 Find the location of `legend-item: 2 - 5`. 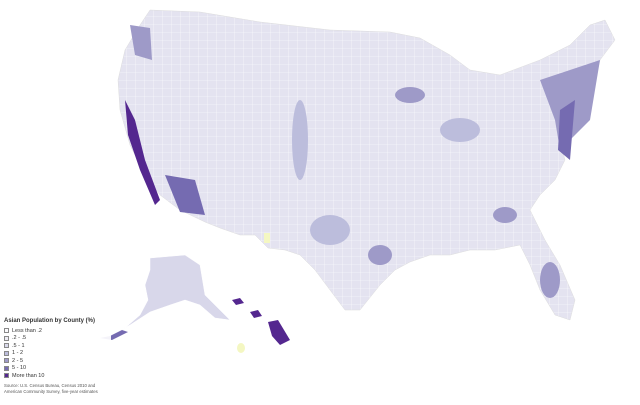

legend-item: 2 - 5 is located at coordinates (56, 361).